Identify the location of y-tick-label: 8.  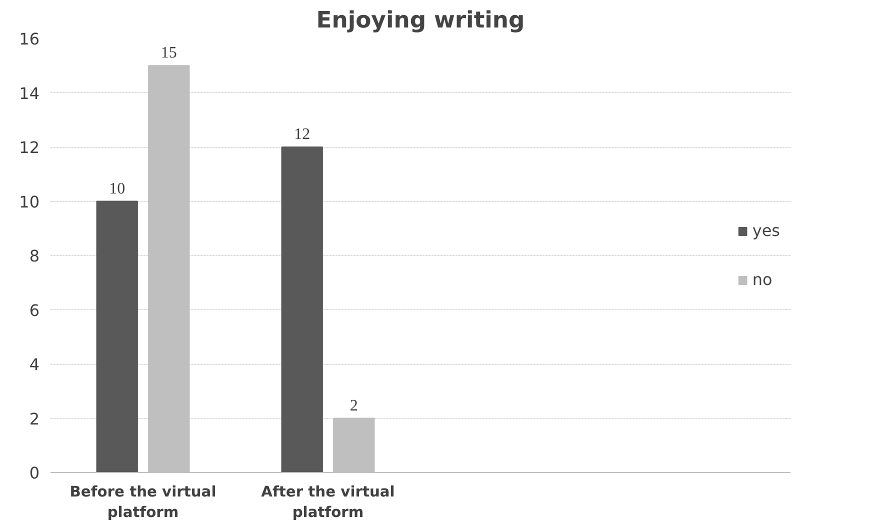
(34, 256).